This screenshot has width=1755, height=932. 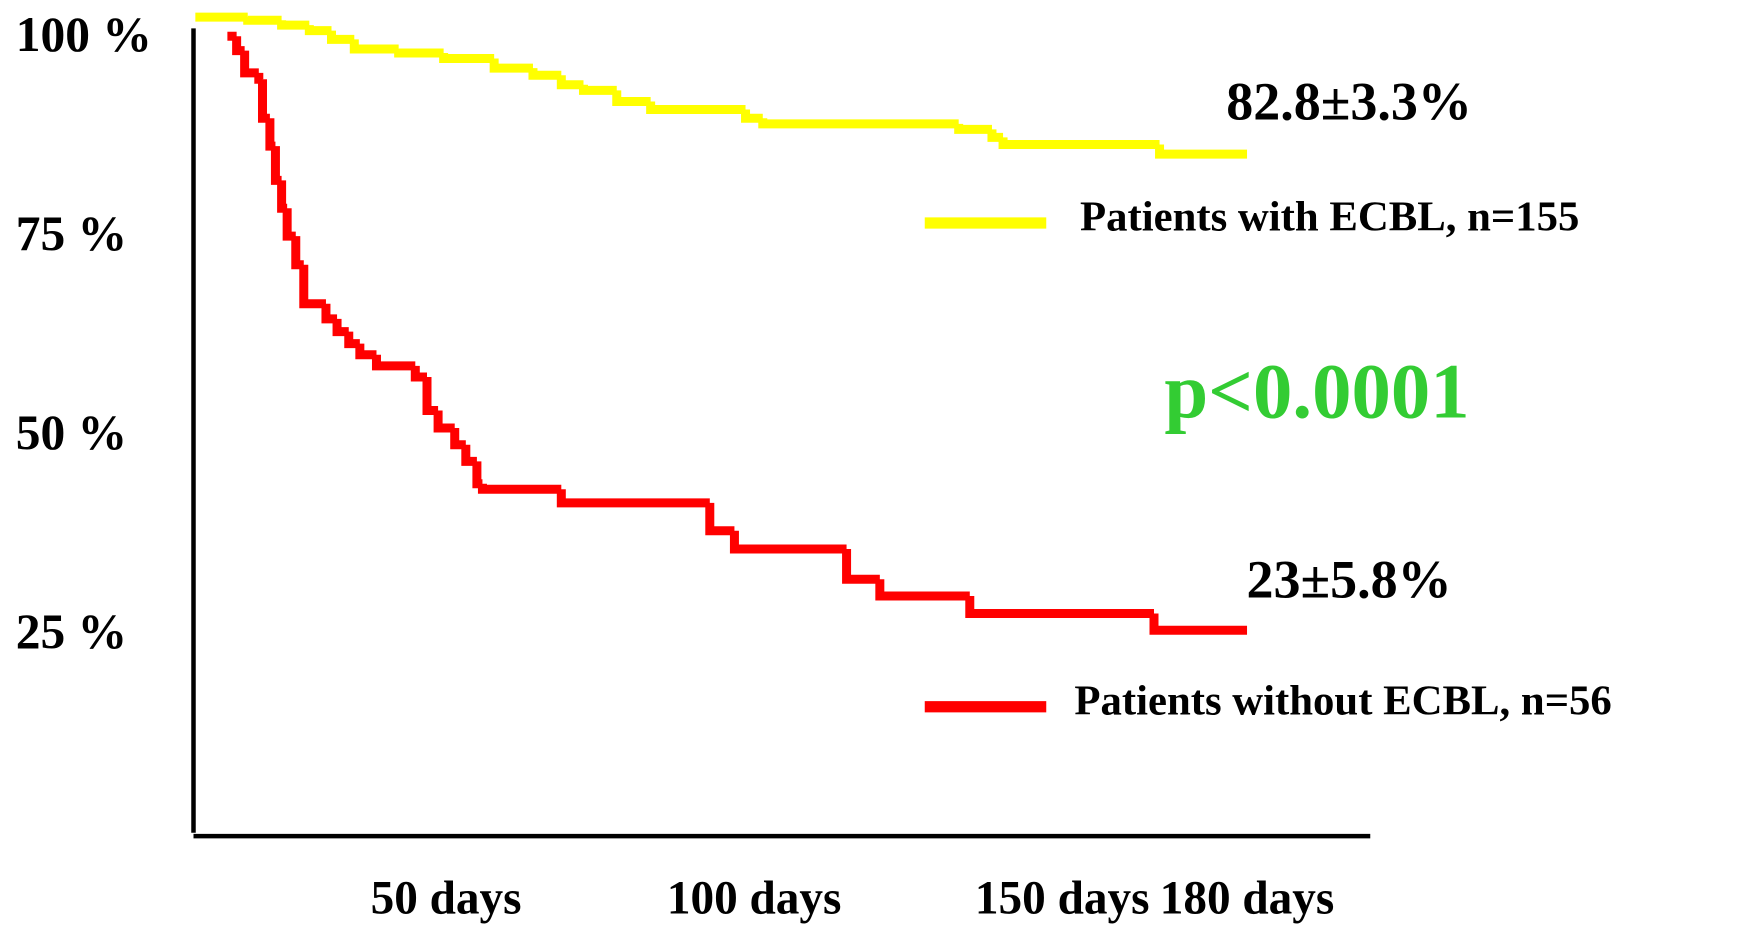 What do you see at coordinates (84, 34) in the screenshot?
I see `y-tick-label: 100 %` at bounding box center [84, 34].